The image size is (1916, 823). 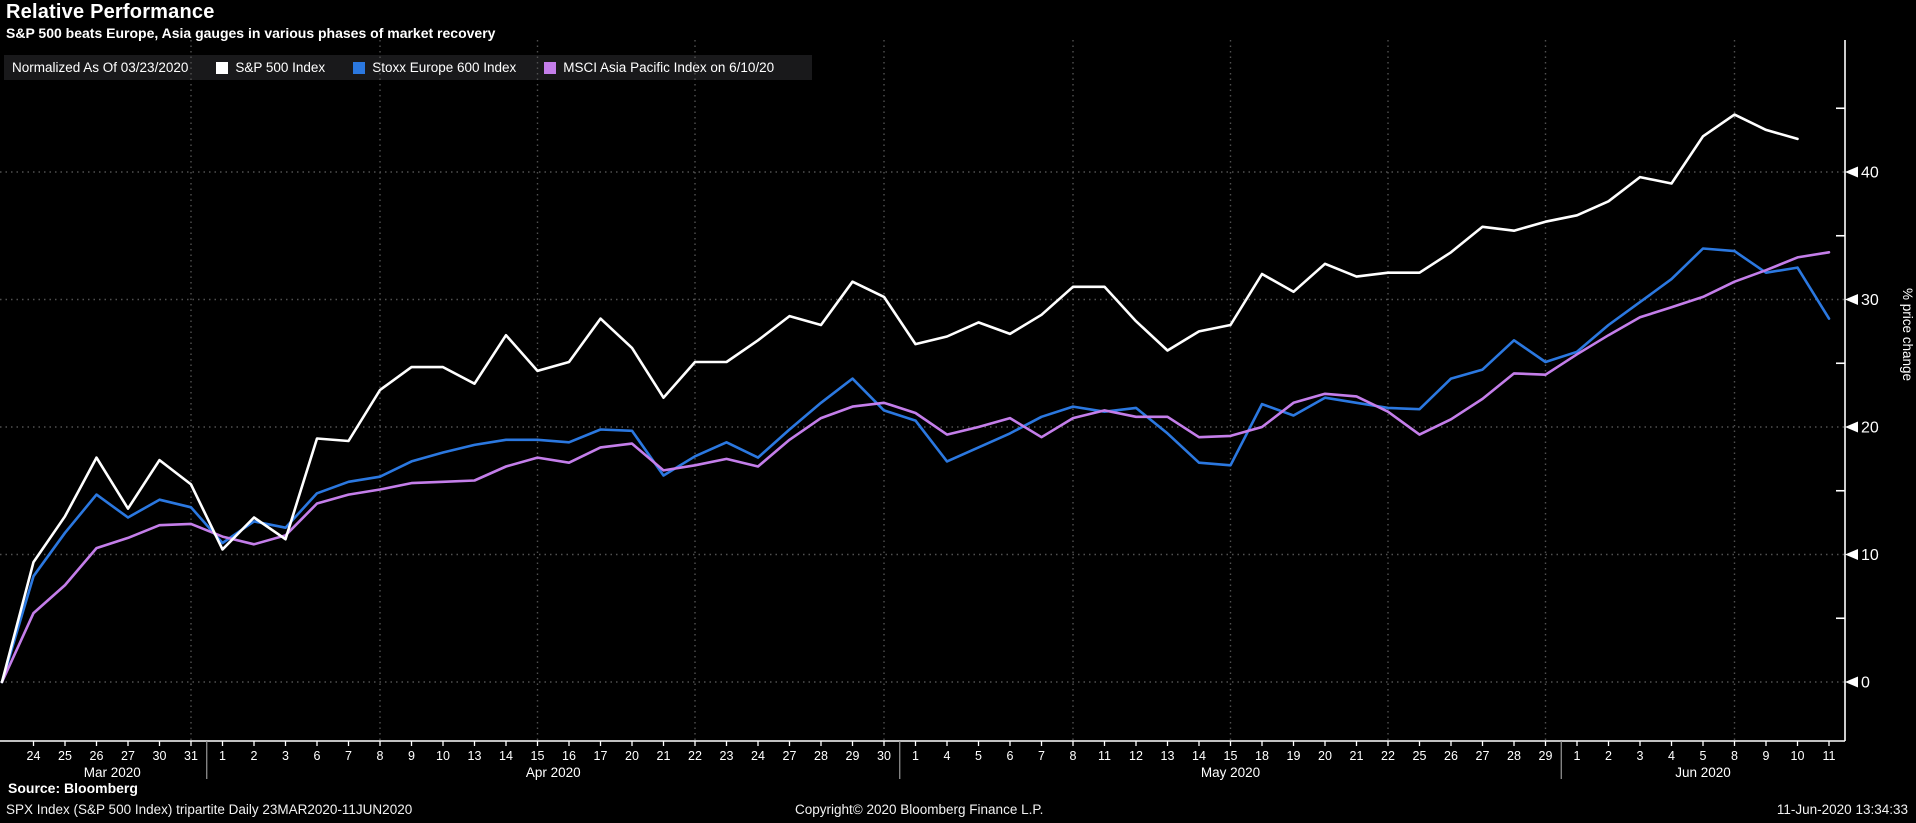 What do you see at coordinates (280, 67) in the screenshot?
I see `legend-item-label: S&P 500 Index` at bounding box center [280, 67].